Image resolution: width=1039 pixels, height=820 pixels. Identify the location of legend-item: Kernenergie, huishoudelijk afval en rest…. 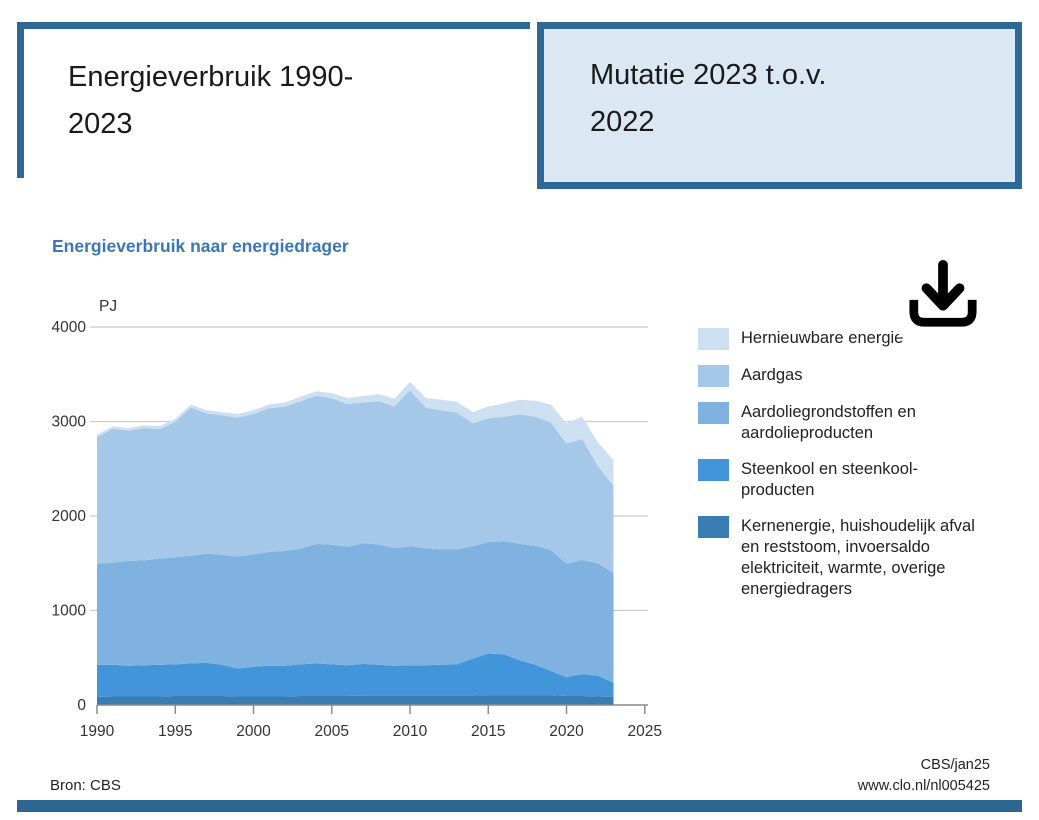
(858, 558).